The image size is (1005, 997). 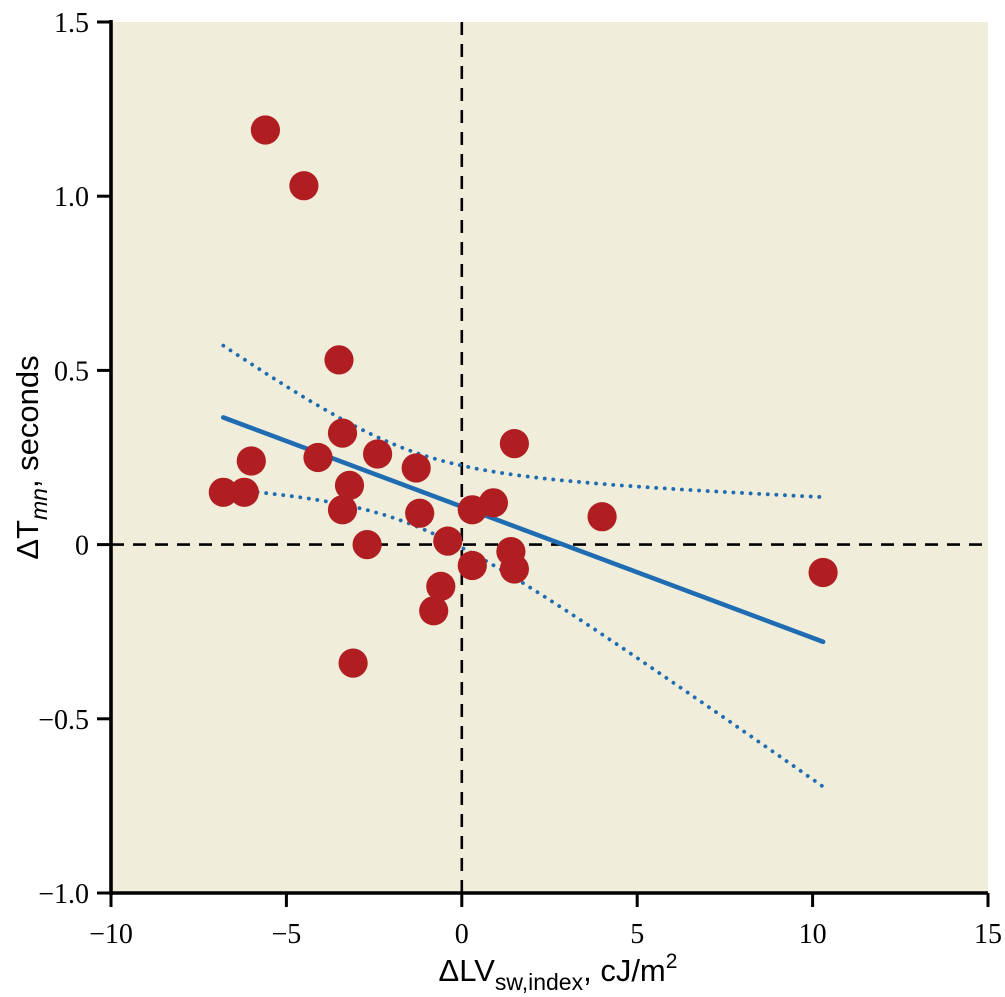 I want to click on axis-title-segment: mn, so click(x=39, y=504).